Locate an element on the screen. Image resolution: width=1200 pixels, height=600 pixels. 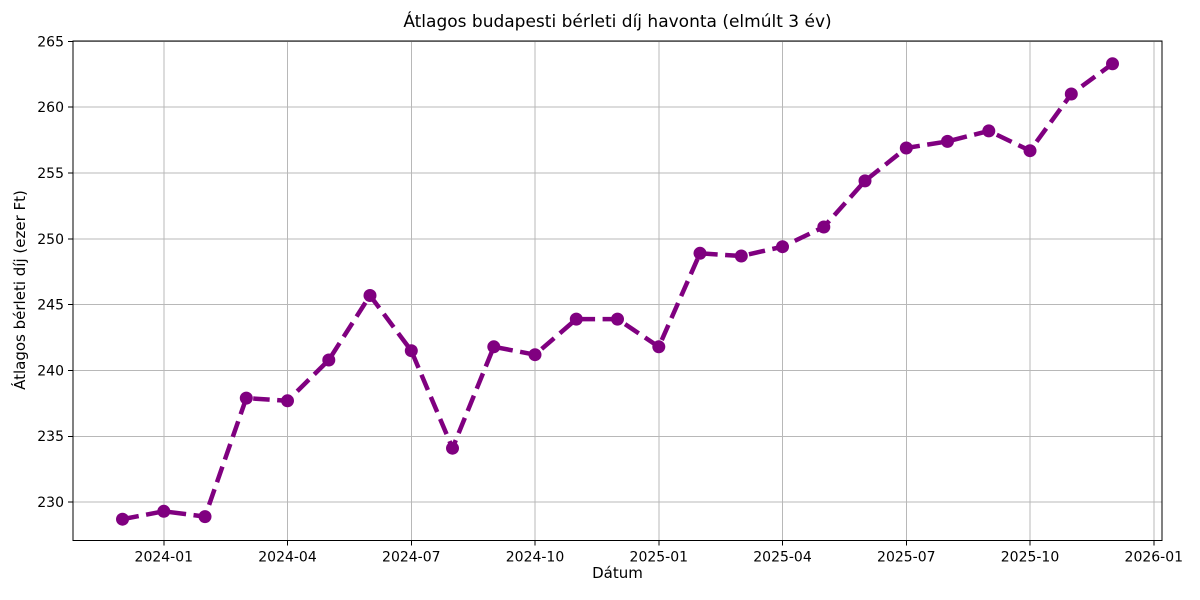
x-tick-label: 2024-10 is located at coordinates (535, 557).